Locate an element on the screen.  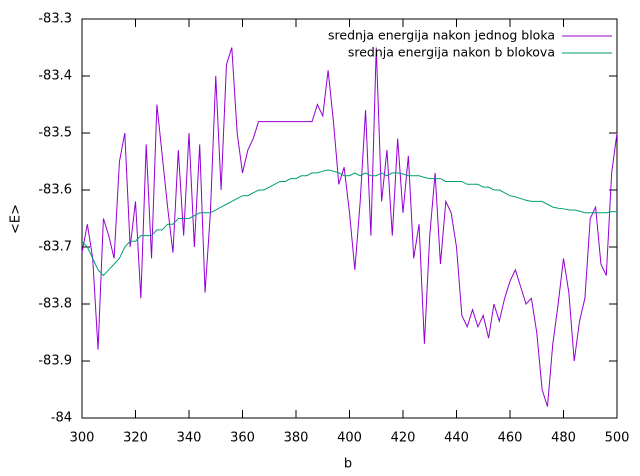
y-tick-label: -83.4 is located at coordinates (55, 76).